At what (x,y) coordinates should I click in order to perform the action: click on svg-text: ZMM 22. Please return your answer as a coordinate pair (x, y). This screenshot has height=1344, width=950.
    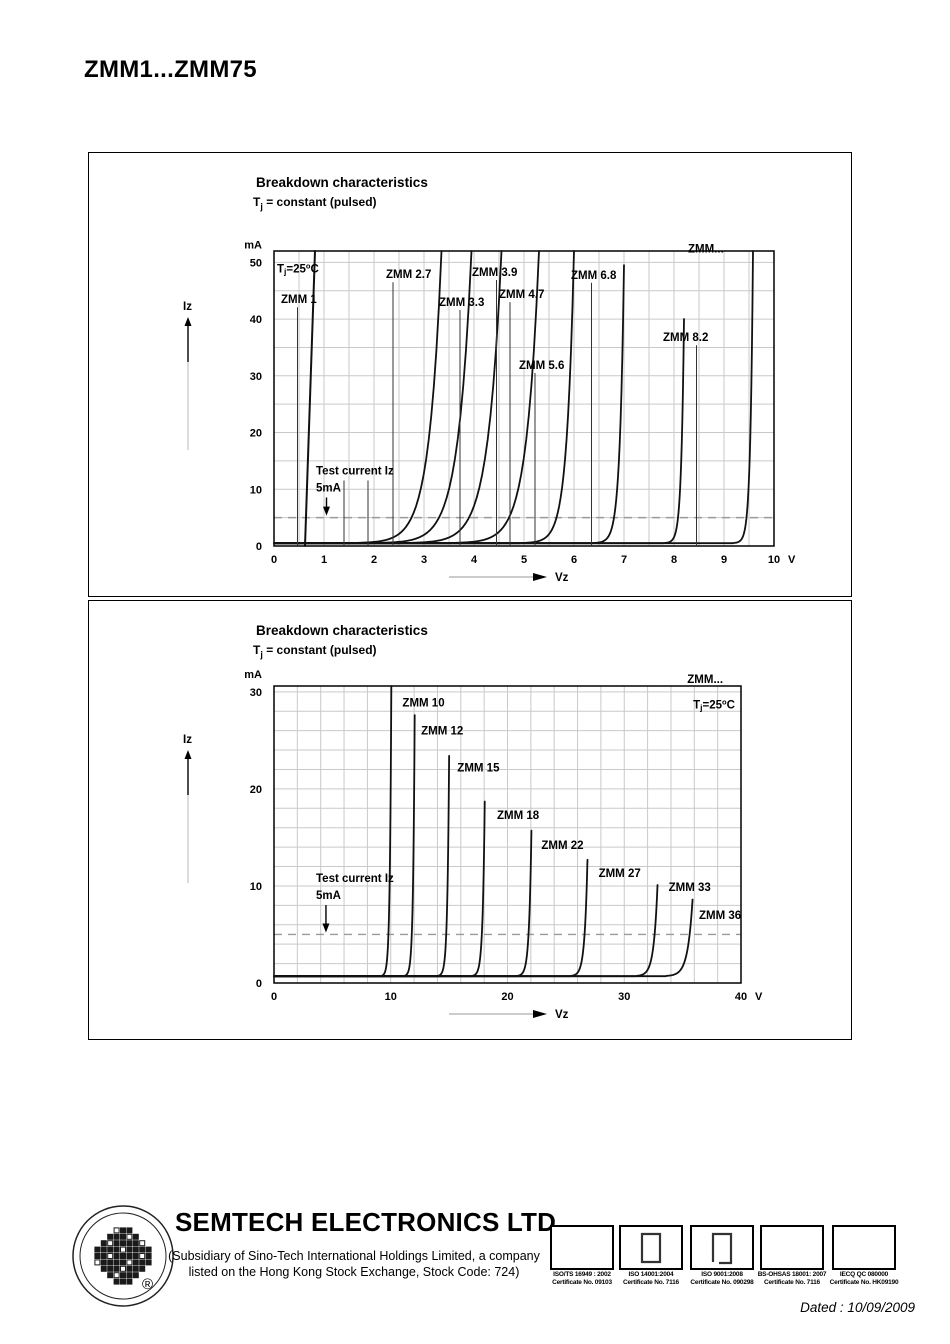
    Looking at the image, I should click on (562, 846).